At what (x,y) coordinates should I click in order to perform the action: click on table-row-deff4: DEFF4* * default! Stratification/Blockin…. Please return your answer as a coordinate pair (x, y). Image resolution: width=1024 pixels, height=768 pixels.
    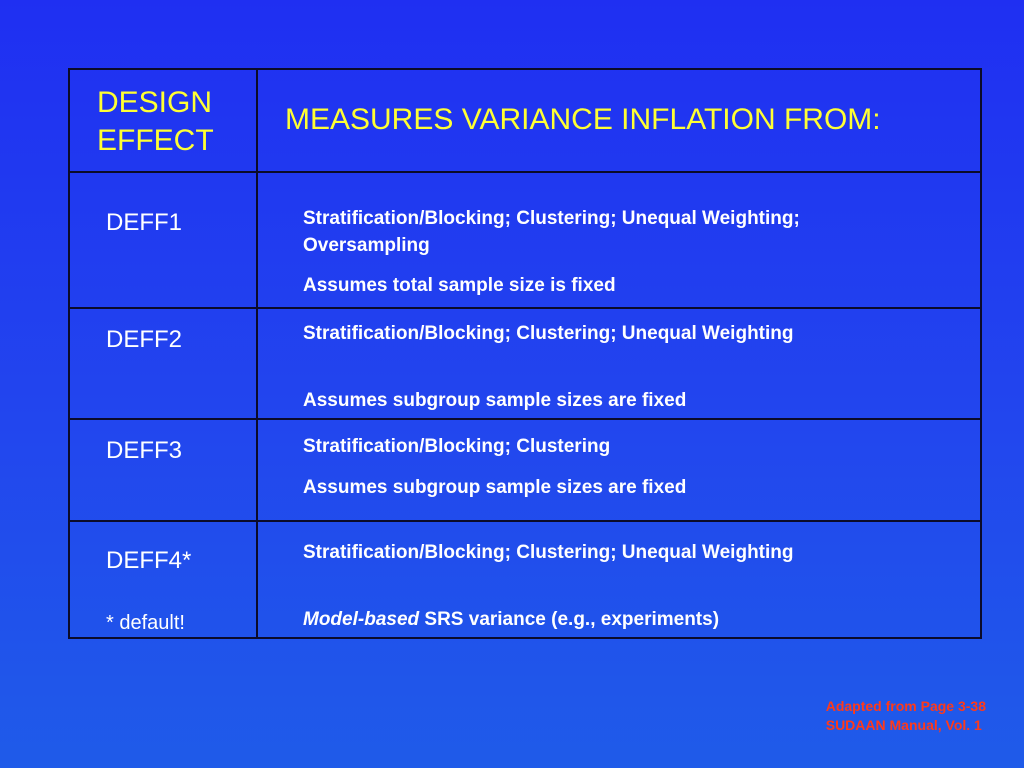
    Looking at the image, I should click on (525, 580).